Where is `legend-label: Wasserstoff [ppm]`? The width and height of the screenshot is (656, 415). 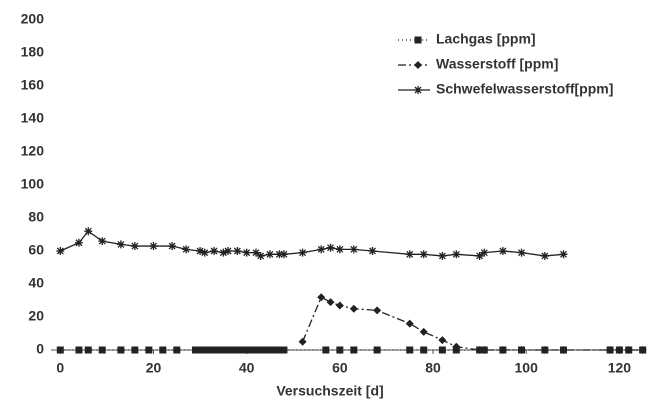 legend-label: Wasserstoff [ppm] is located at coordinates (497, 64).